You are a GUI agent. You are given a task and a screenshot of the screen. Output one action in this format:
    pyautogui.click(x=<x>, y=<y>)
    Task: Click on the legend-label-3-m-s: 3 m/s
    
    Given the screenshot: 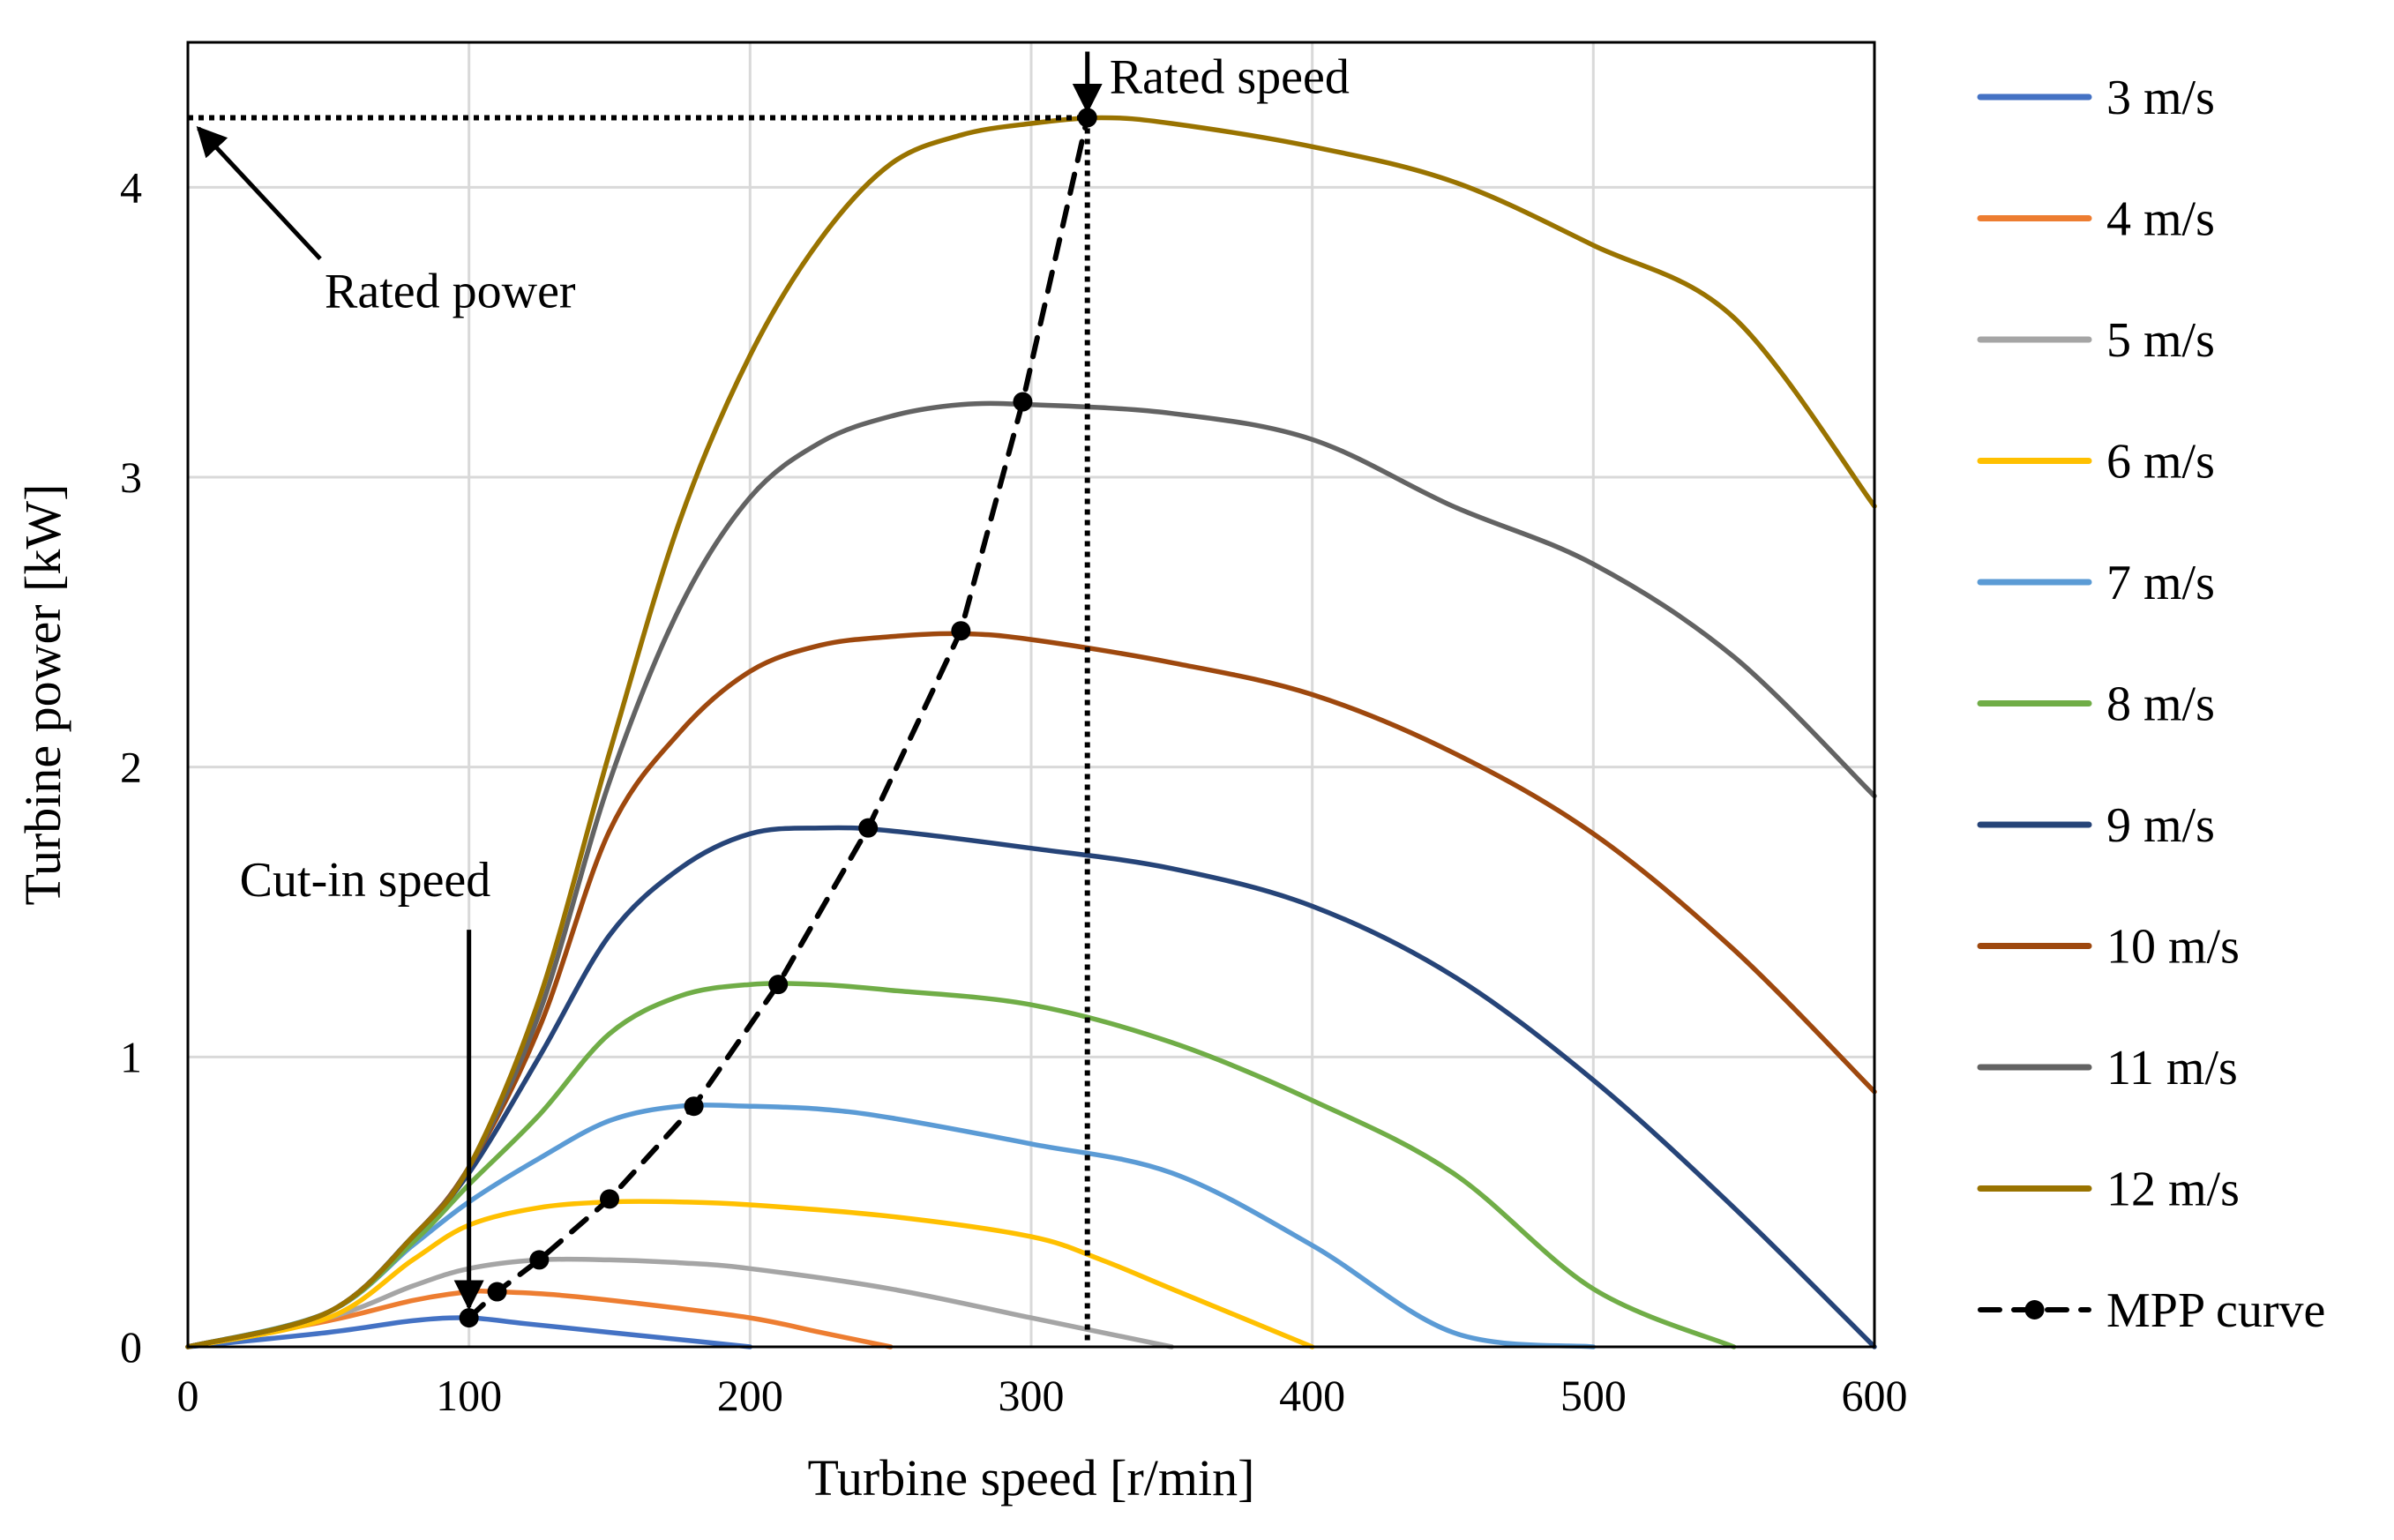 What is the action you would take?
    pyautogui.click(x=2160, y=98)
    